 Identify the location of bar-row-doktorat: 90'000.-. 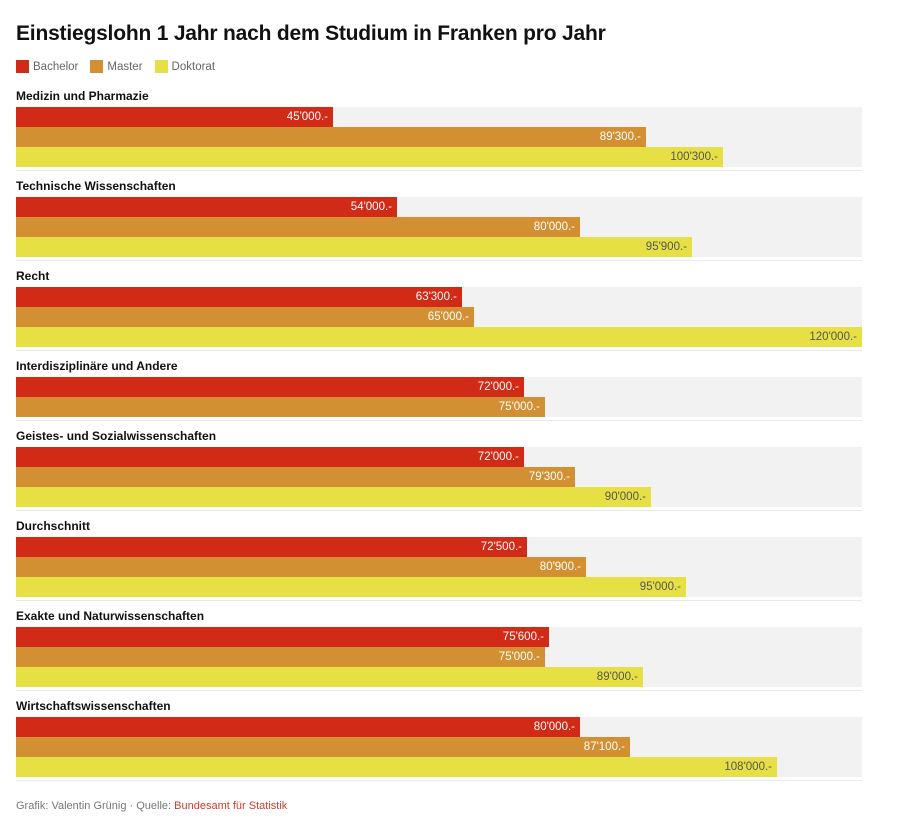
(439, 497).